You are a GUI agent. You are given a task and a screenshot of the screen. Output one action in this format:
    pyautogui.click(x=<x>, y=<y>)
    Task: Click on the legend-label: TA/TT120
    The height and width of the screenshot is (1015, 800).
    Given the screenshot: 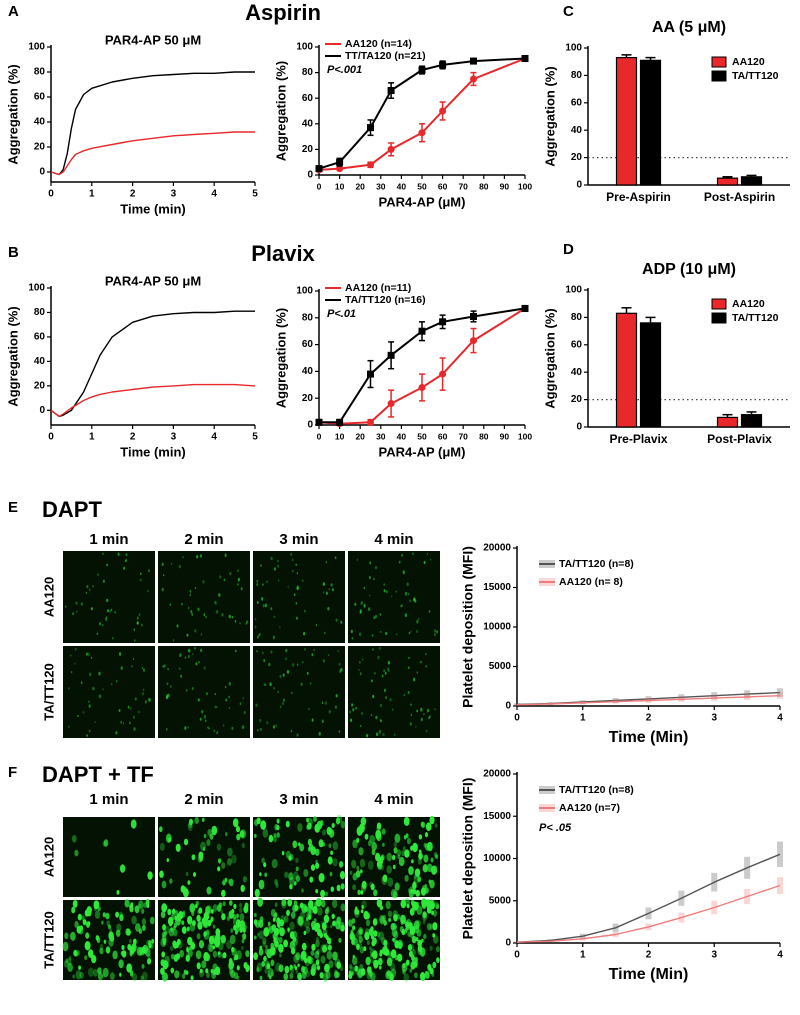 What is the action you would take?
    pyautogui.click(x=755, y=318)
    